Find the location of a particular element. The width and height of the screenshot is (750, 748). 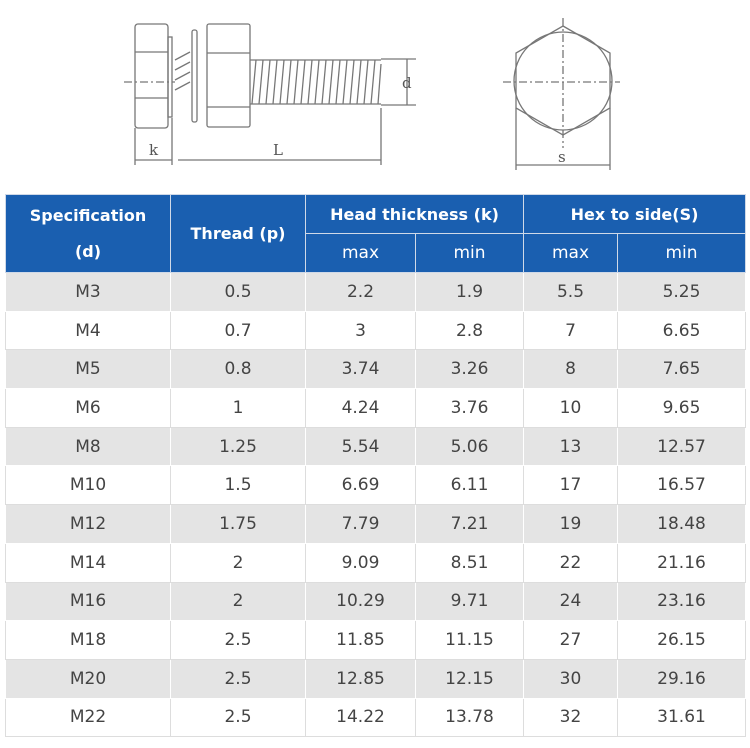

label-k: k is located at coordinates (154, 150).